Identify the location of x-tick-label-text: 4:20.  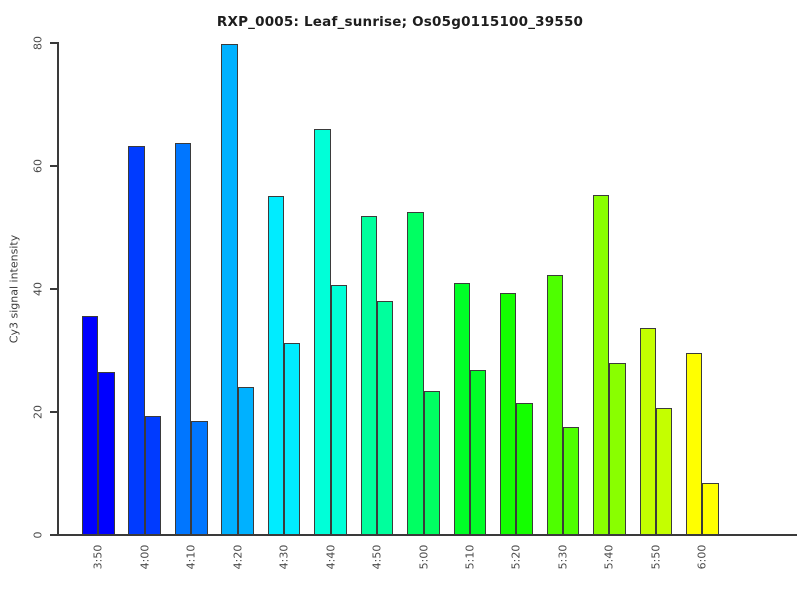
(238, 557).